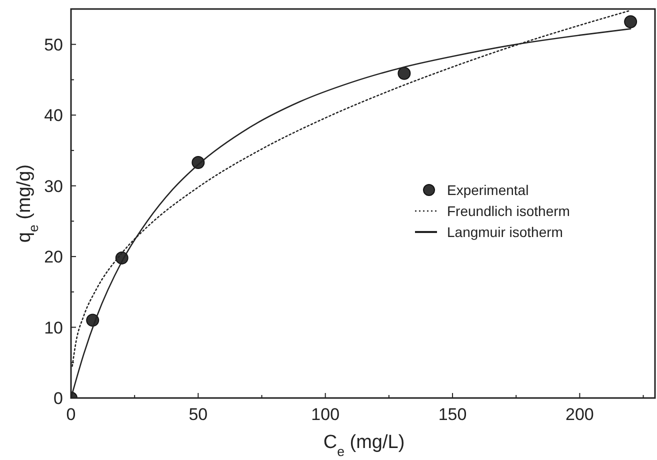  What do you see at coordinates (53, 116) in the screenshot?
I see `y-tick-label: 40` at bounding box center [53, 116].